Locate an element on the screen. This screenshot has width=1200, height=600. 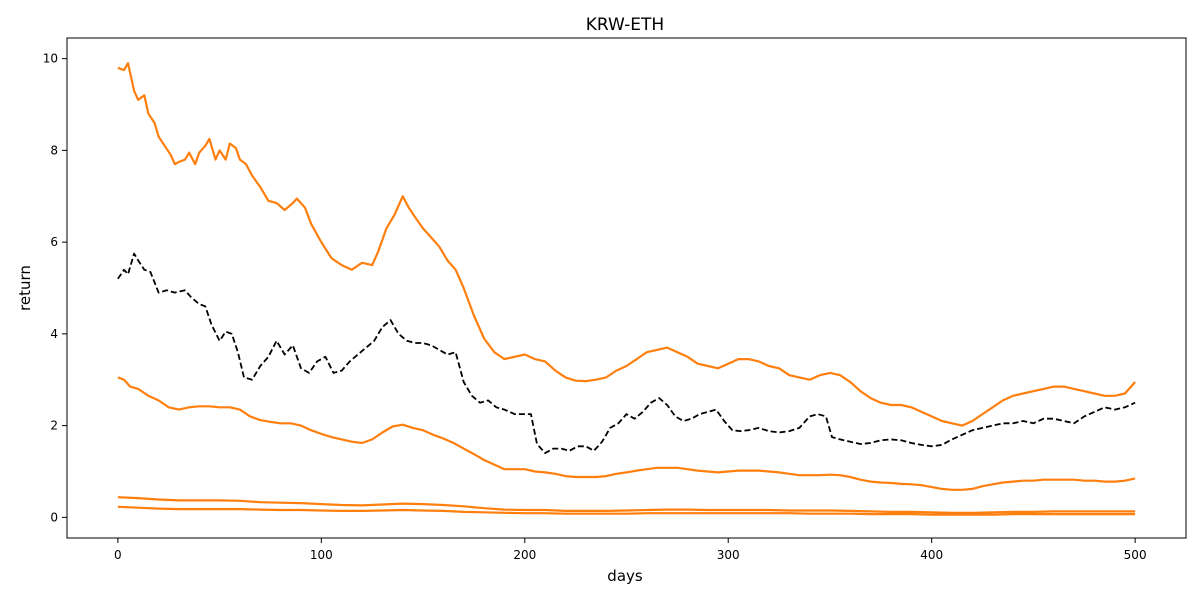
y-tick-label: 2 is located at coordinates (54, 426).